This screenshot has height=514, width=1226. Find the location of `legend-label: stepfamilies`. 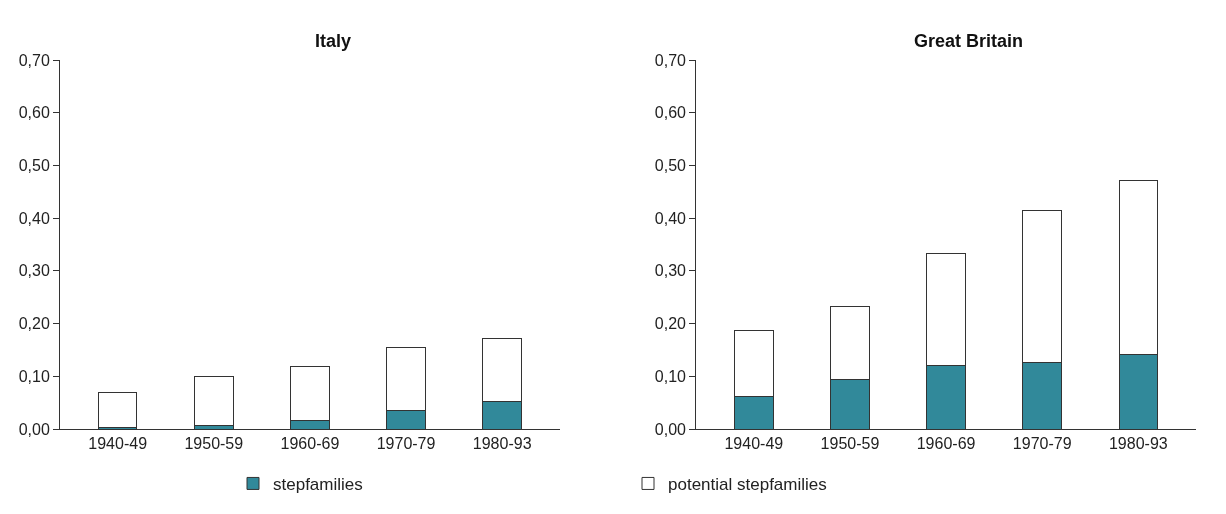

legend-label: stepfamilies is located at coordinates (318, 485).